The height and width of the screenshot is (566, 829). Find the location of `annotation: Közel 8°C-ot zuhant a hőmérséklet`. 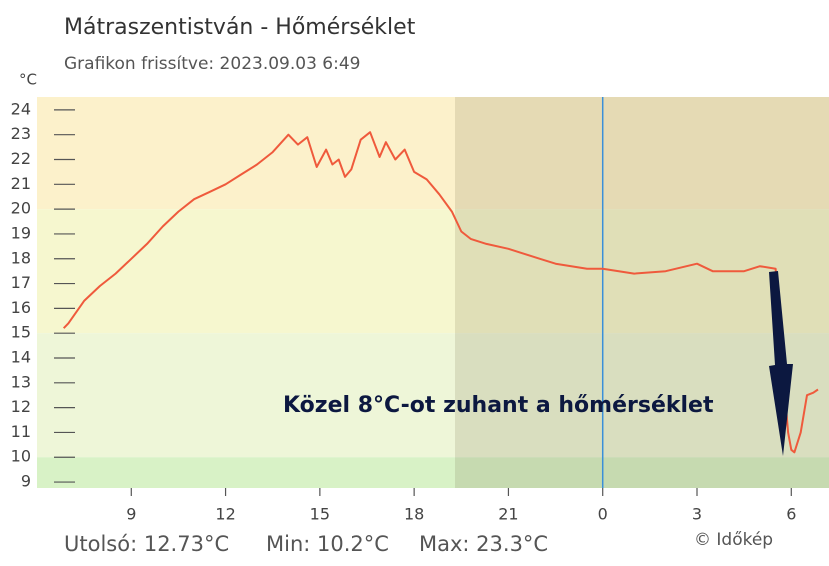

annotation: Közel 8°C-ot zuhant a hőmérséklet is located at coordinates (498, 405).